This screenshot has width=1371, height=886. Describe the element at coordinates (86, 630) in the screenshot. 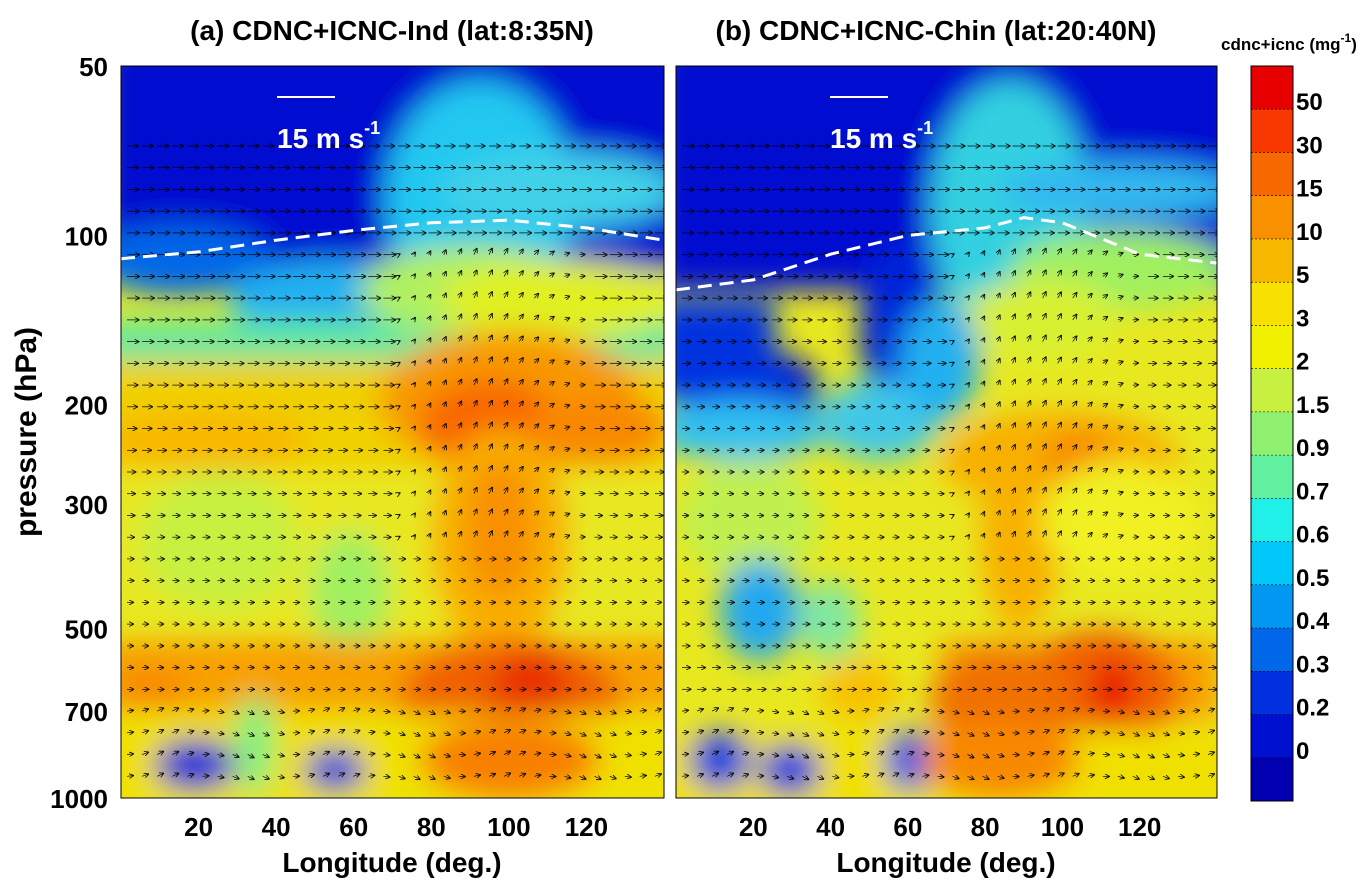

I see `y-tick-label: 500` at that location.